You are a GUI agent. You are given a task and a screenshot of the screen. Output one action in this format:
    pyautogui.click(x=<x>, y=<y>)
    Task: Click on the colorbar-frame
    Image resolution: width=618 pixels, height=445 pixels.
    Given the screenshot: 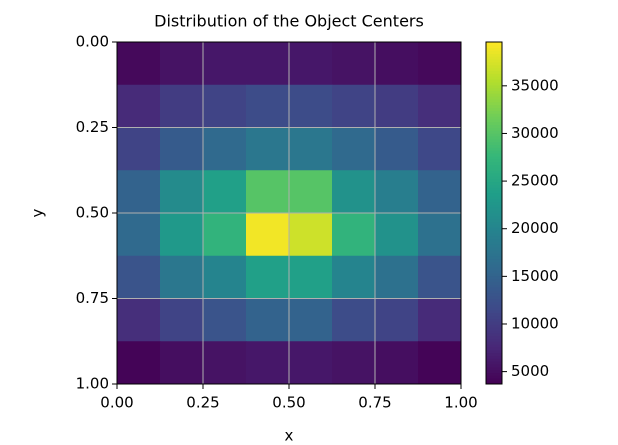 What is the action you would take?
    pyautogui.click(x=494, y=213)
    